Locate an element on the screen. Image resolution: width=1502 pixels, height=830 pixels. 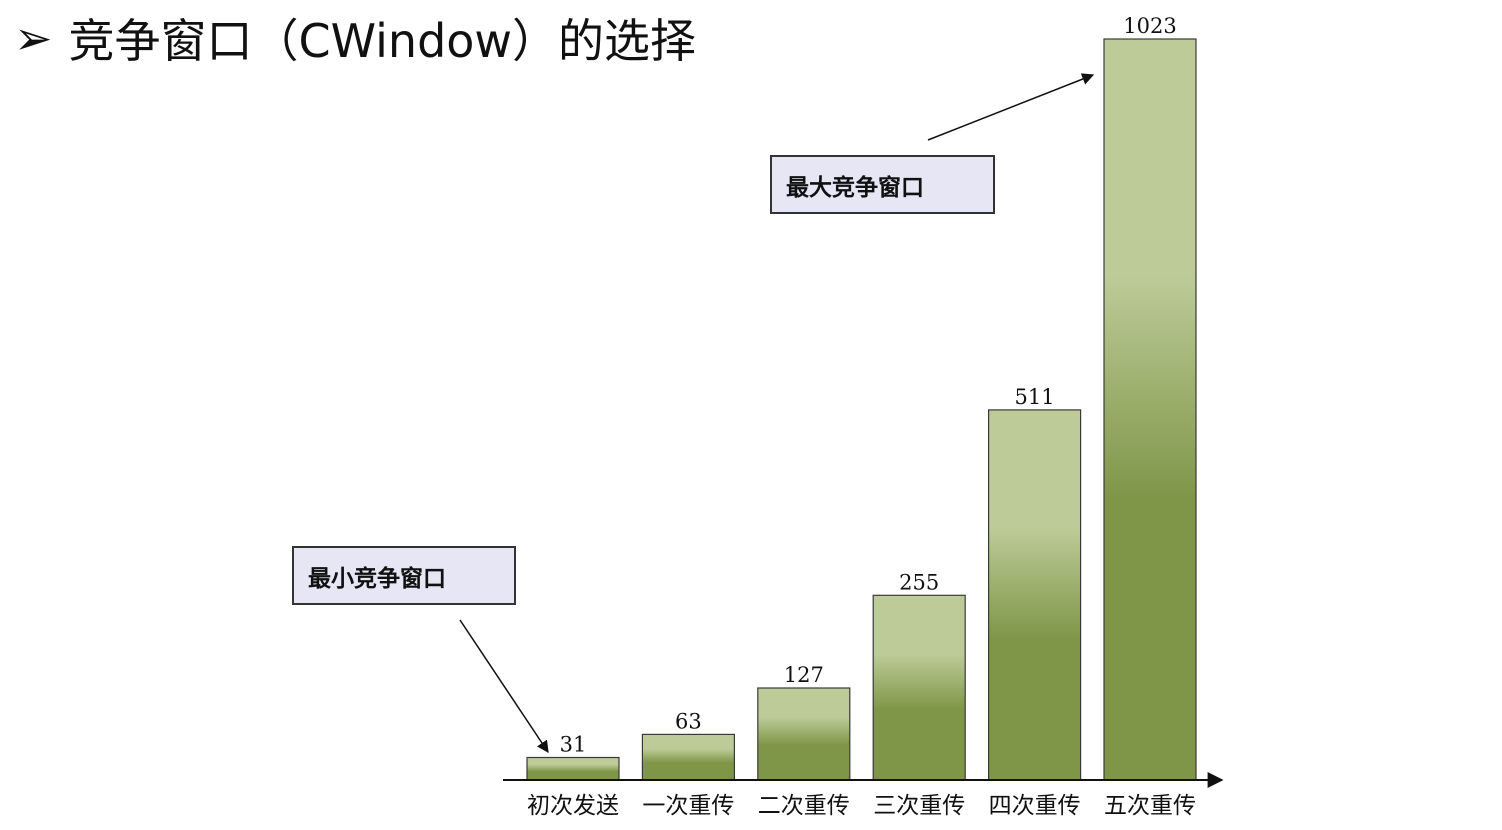
bar-value-label-0: 31 is located at coordinates (573, 745).